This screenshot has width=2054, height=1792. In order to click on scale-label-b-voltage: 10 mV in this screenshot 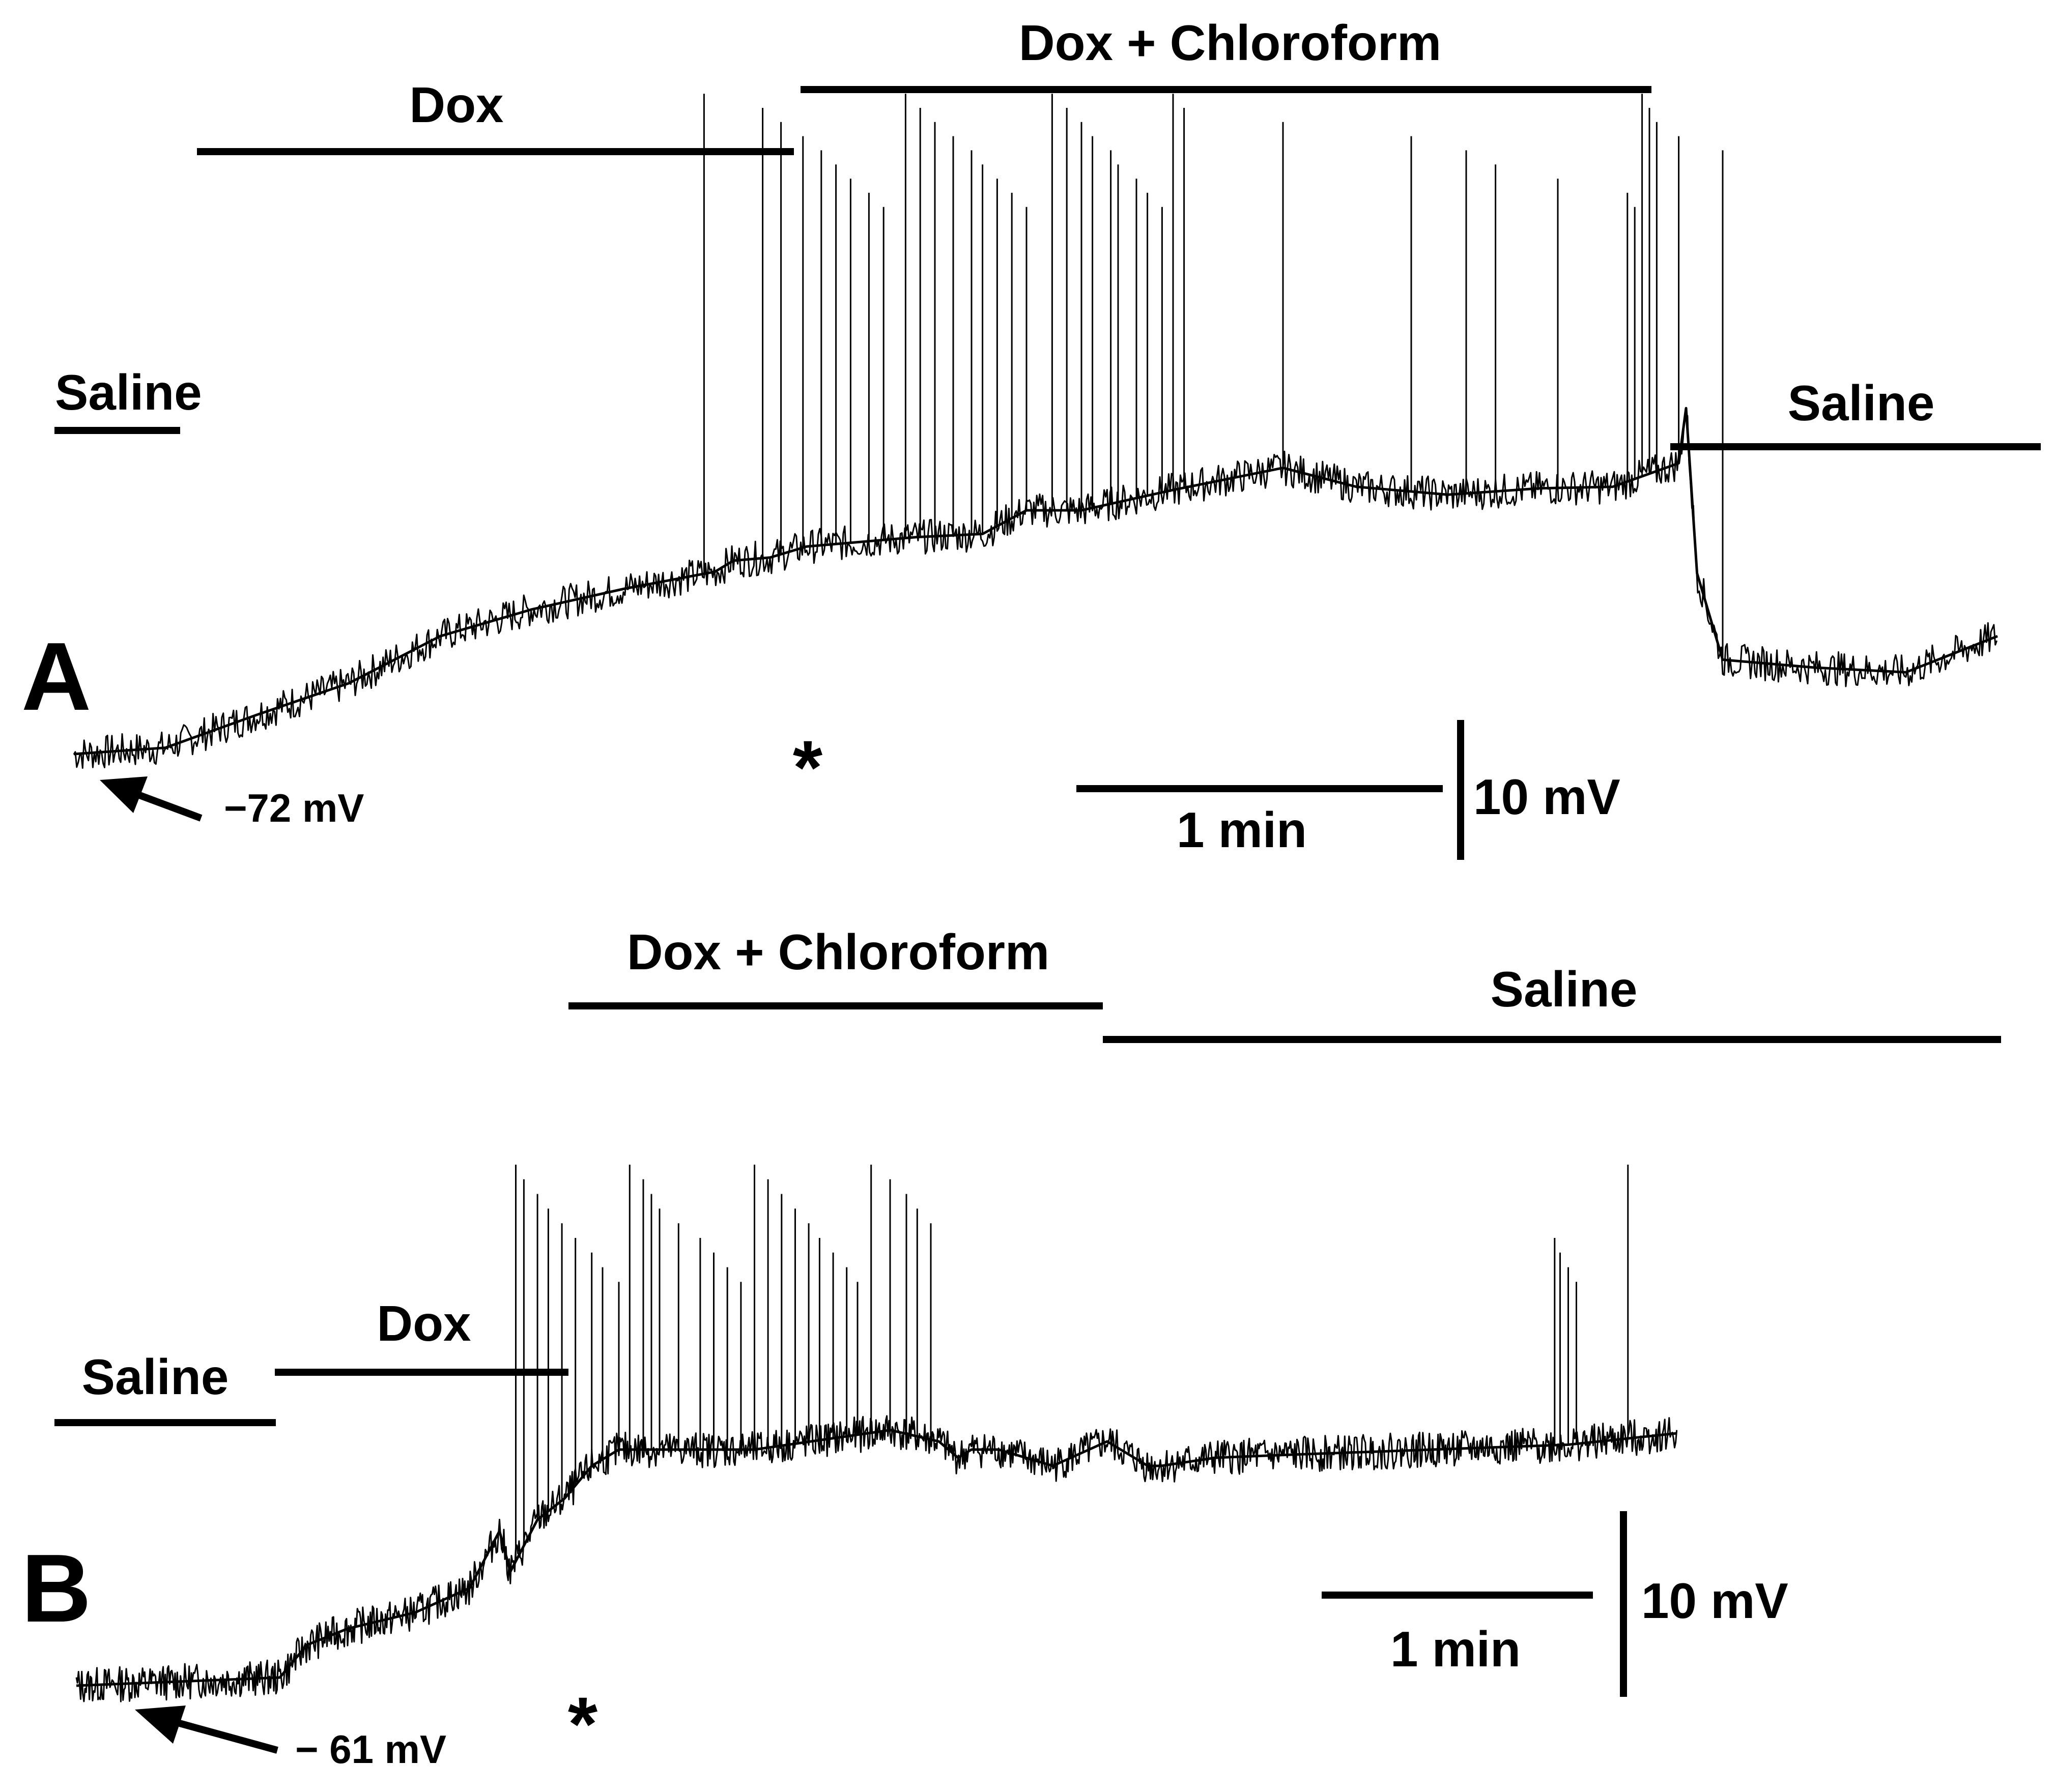, I will do `click(1714, 1601)`.